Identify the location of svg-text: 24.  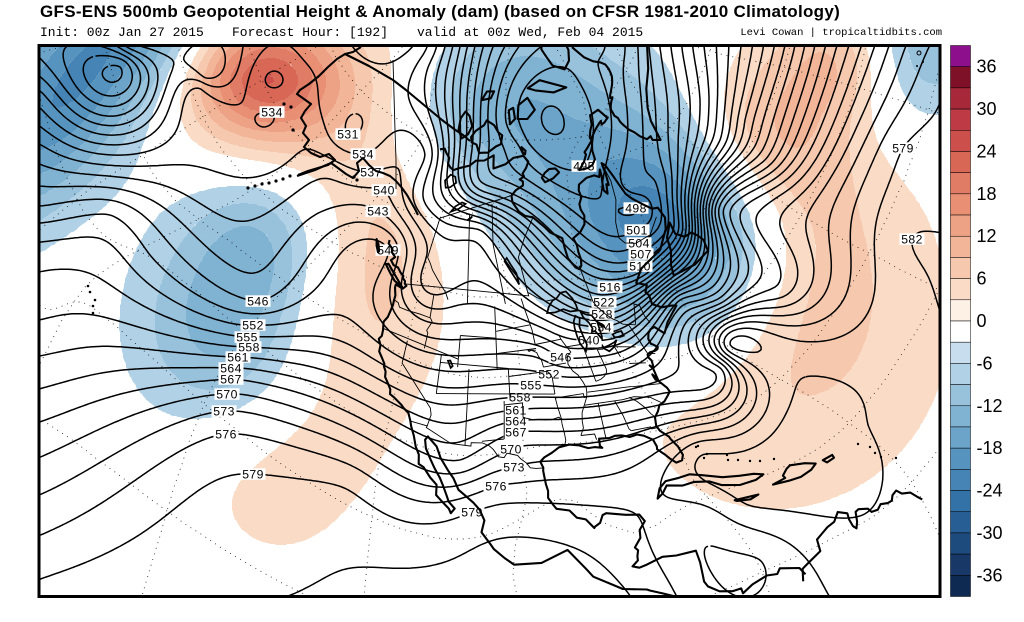
(987, 152).